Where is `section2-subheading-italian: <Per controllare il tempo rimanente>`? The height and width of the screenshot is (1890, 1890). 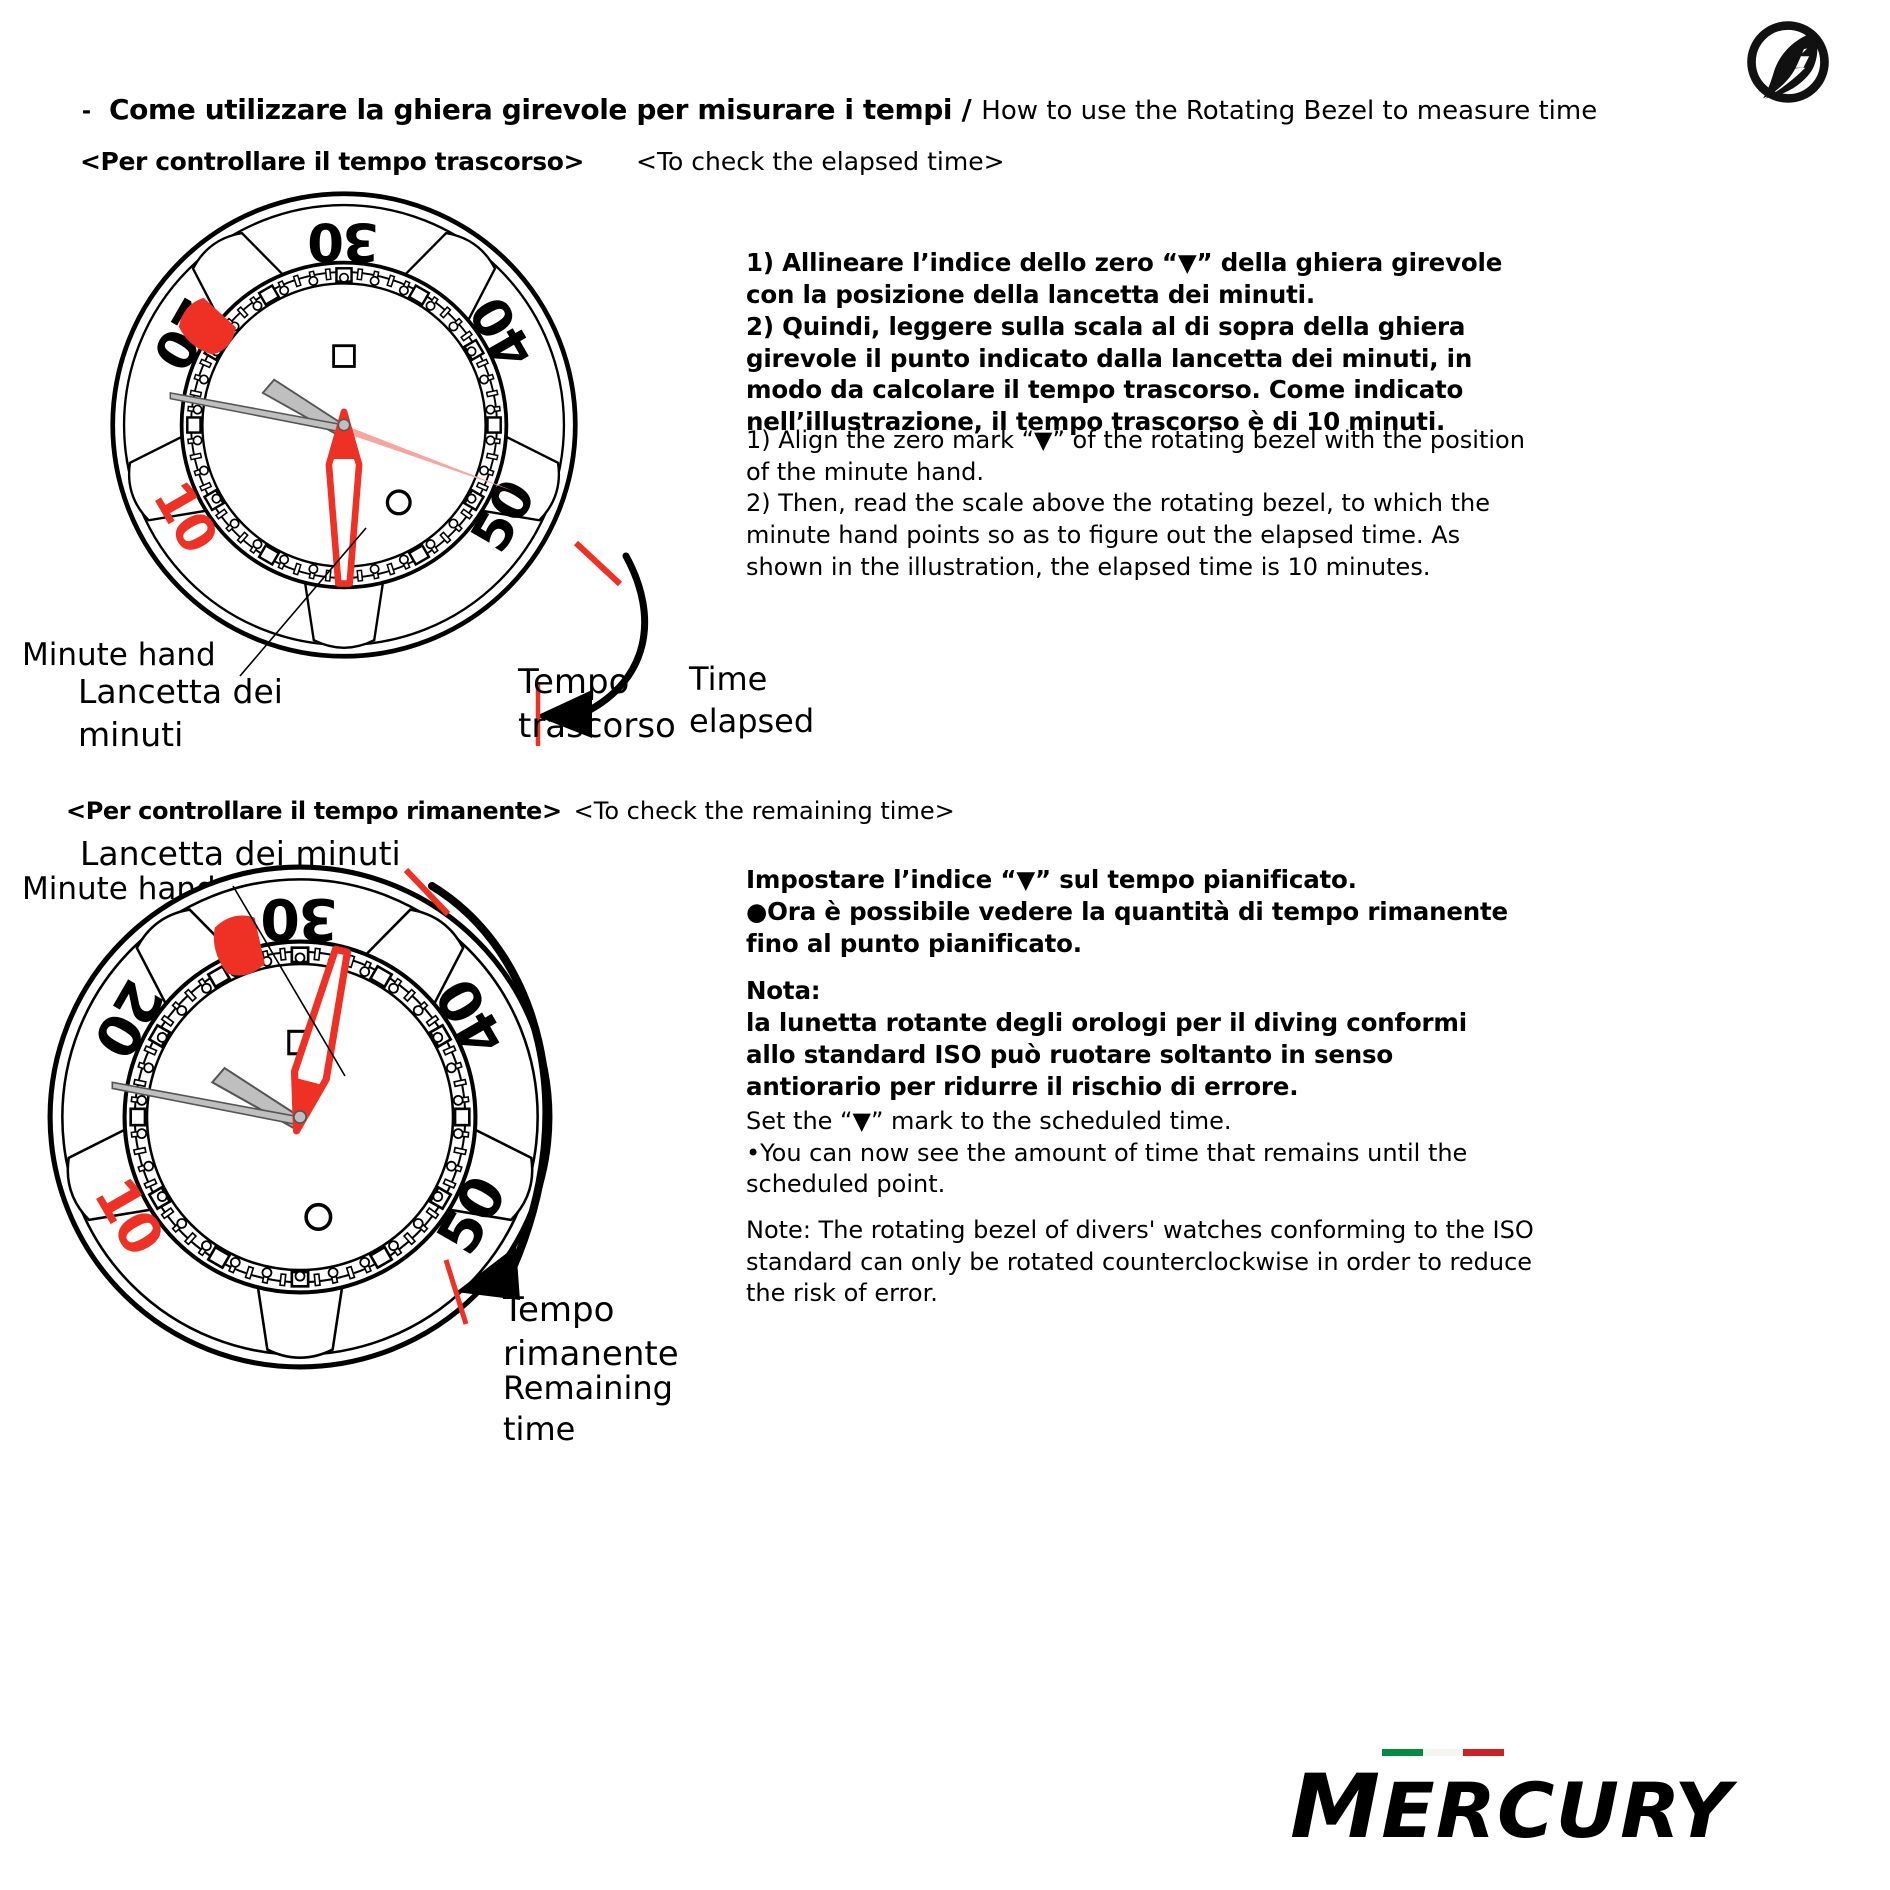 section2-subheading-italian: <Per controllare il tempo rimanente> is located at coordinates (314, 811).